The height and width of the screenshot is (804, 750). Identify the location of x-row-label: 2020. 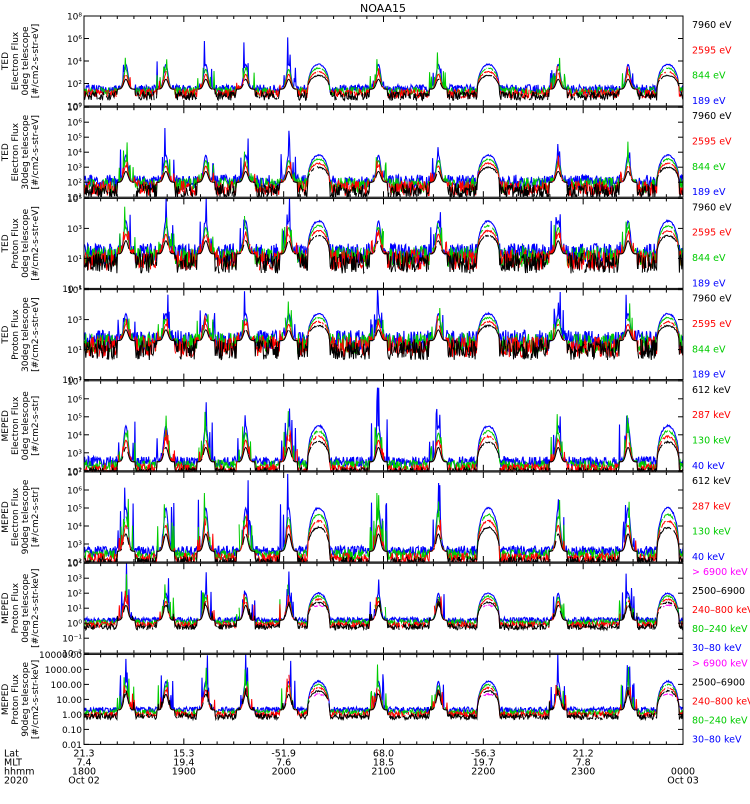
(16, 780).